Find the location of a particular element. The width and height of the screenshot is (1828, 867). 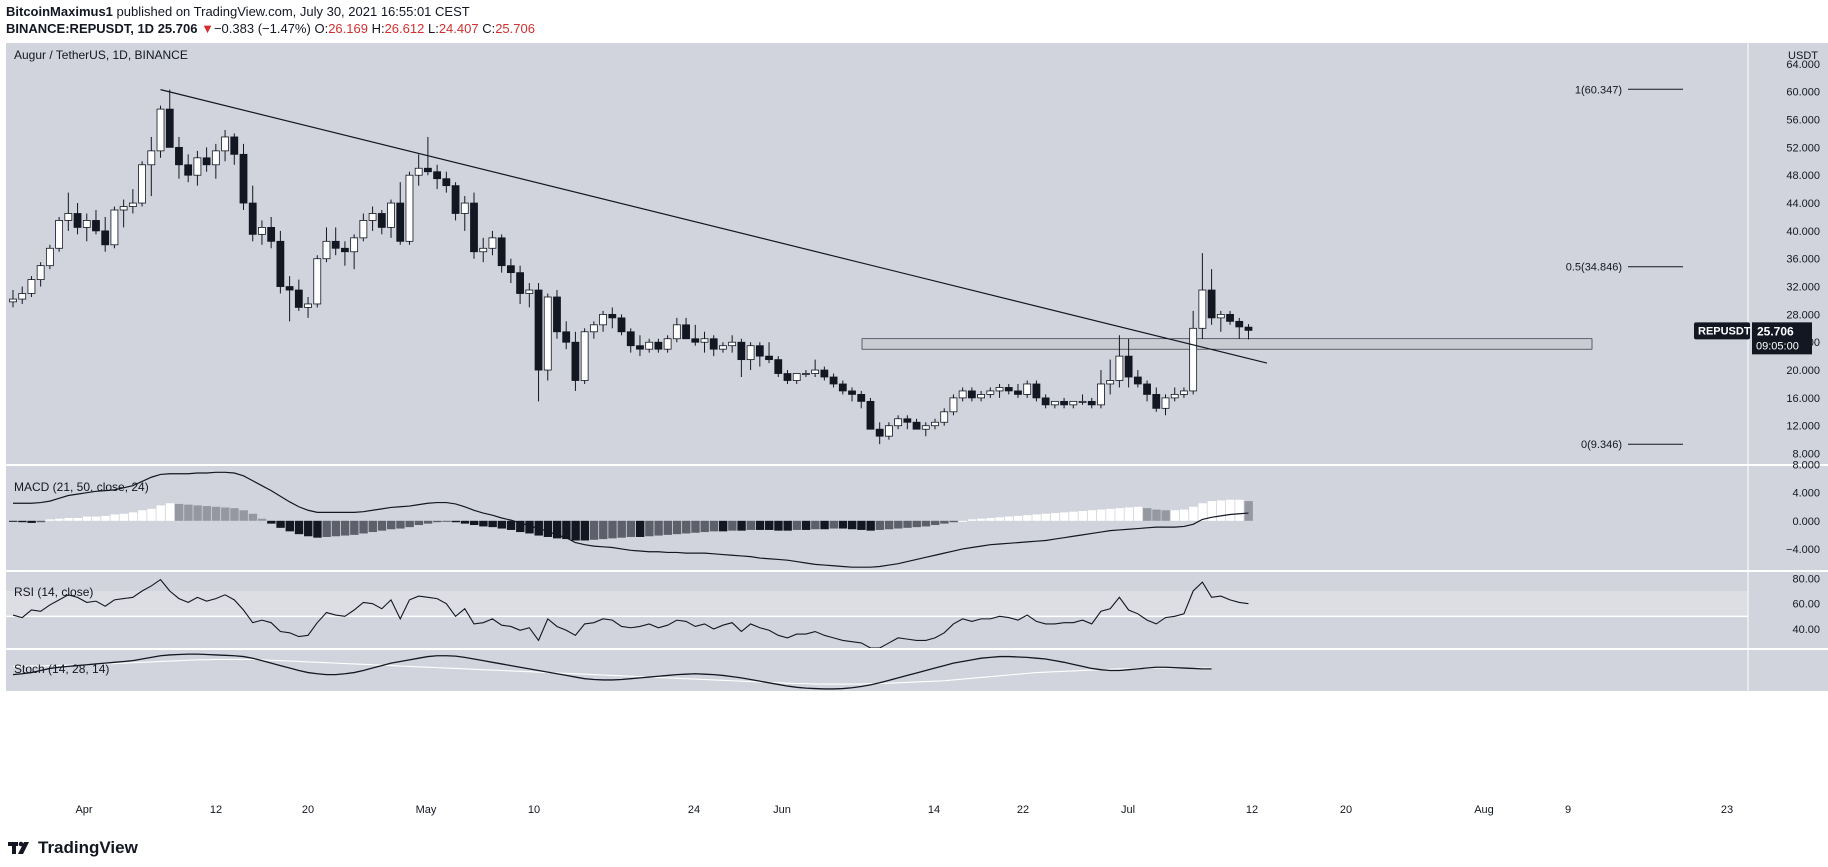

macd-title: MACD (21, 50, close, 24) is located at coordinates (81, 487).